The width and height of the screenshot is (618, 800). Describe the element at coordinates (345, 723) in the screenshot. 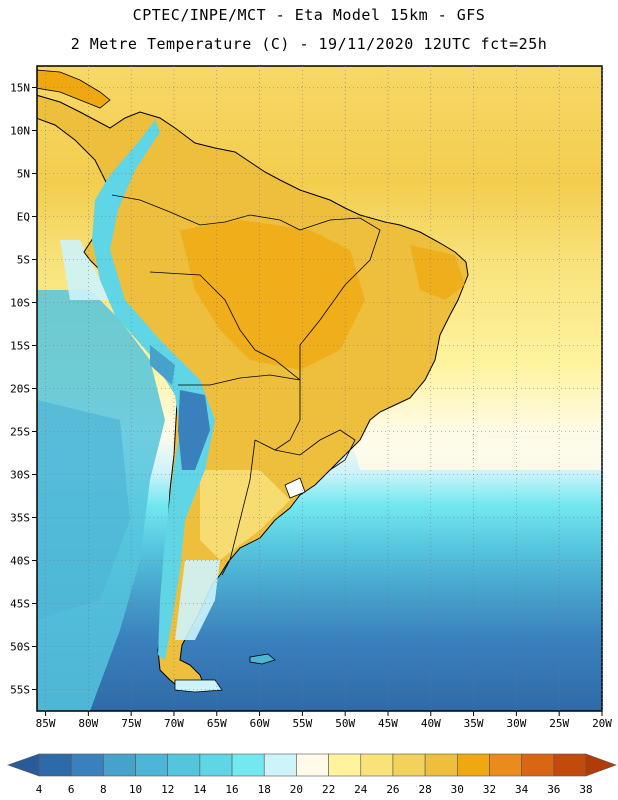

I see `lon-label: 50W` at that location.